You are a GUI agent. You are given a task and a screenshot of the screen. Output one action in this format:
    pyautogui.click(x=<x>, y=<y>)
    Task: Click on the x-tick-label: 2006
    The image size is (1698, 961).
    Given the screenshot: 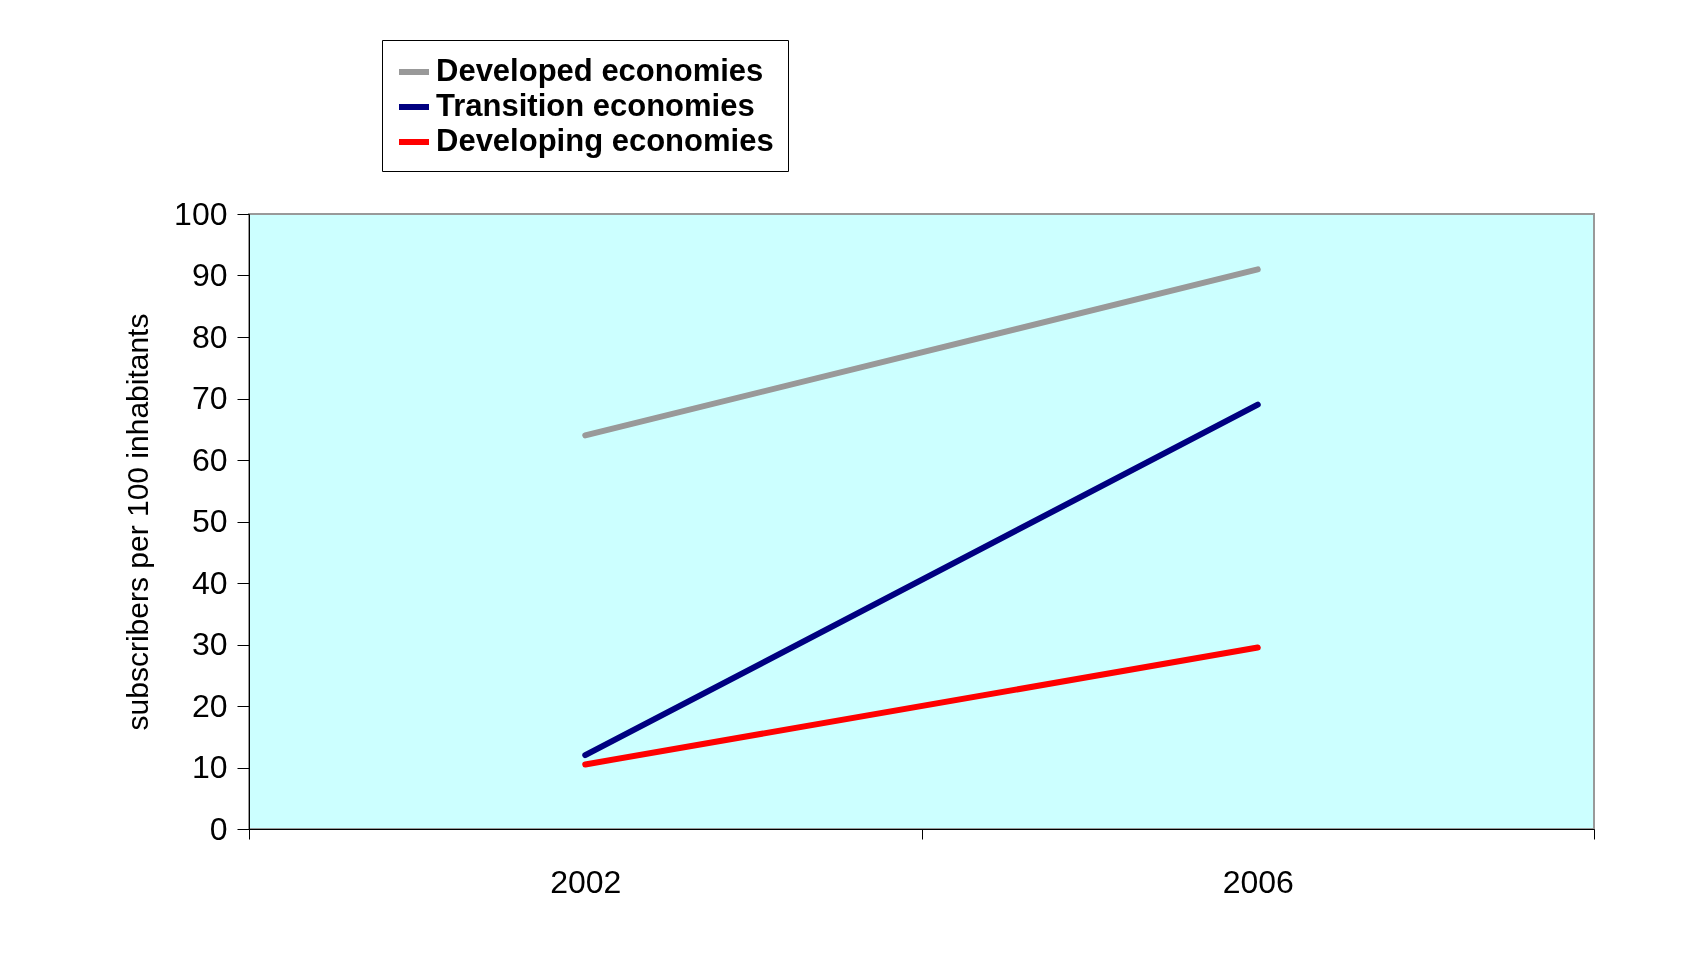 What is the action you would take?
    pyautogui.click(x=1258, y=881)
    